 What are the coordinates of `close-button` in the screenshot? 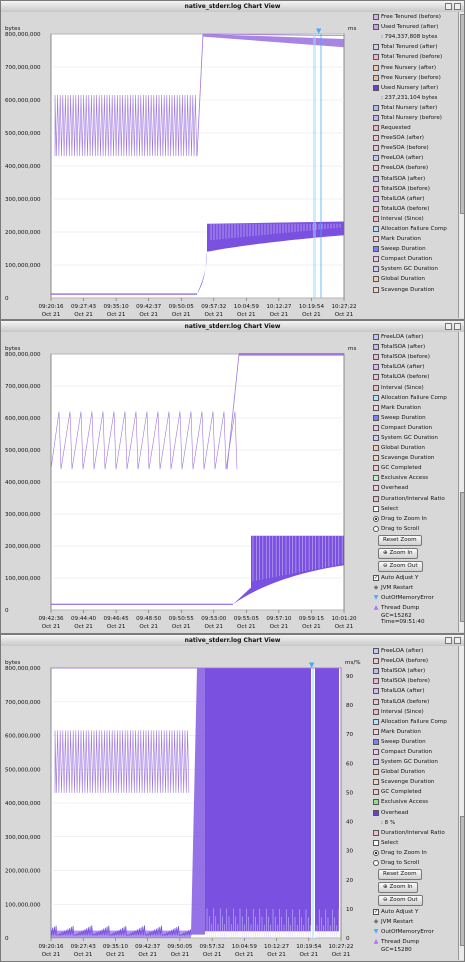 It's located at (457, 640).